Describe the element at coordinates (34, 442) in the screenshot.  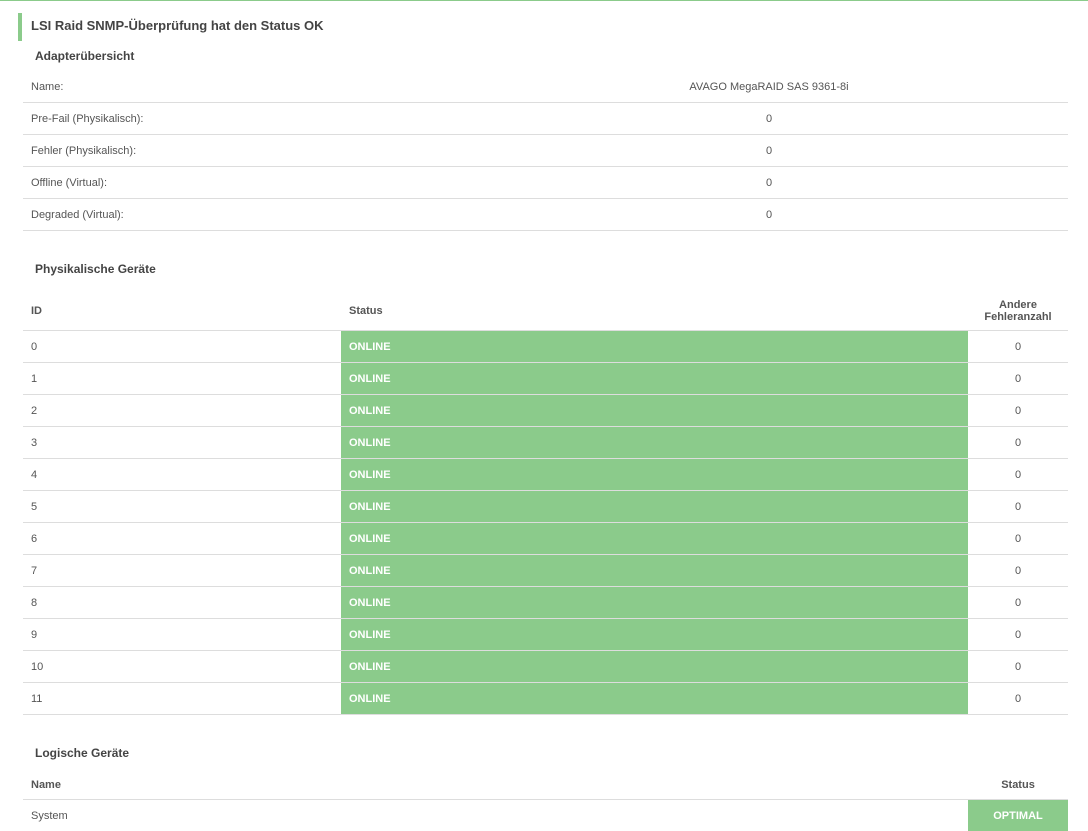
I see `device-id: 3` at that location.